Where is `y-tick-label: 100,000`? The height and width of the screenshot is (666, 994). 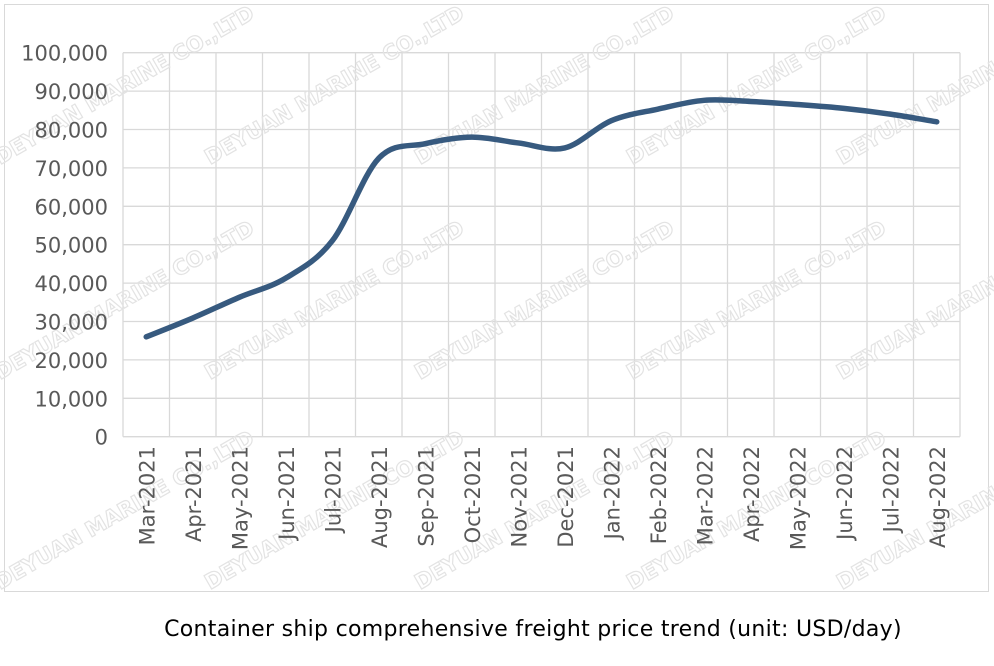
y-tick-label: 100,000 is located at coordinates (64, 54).